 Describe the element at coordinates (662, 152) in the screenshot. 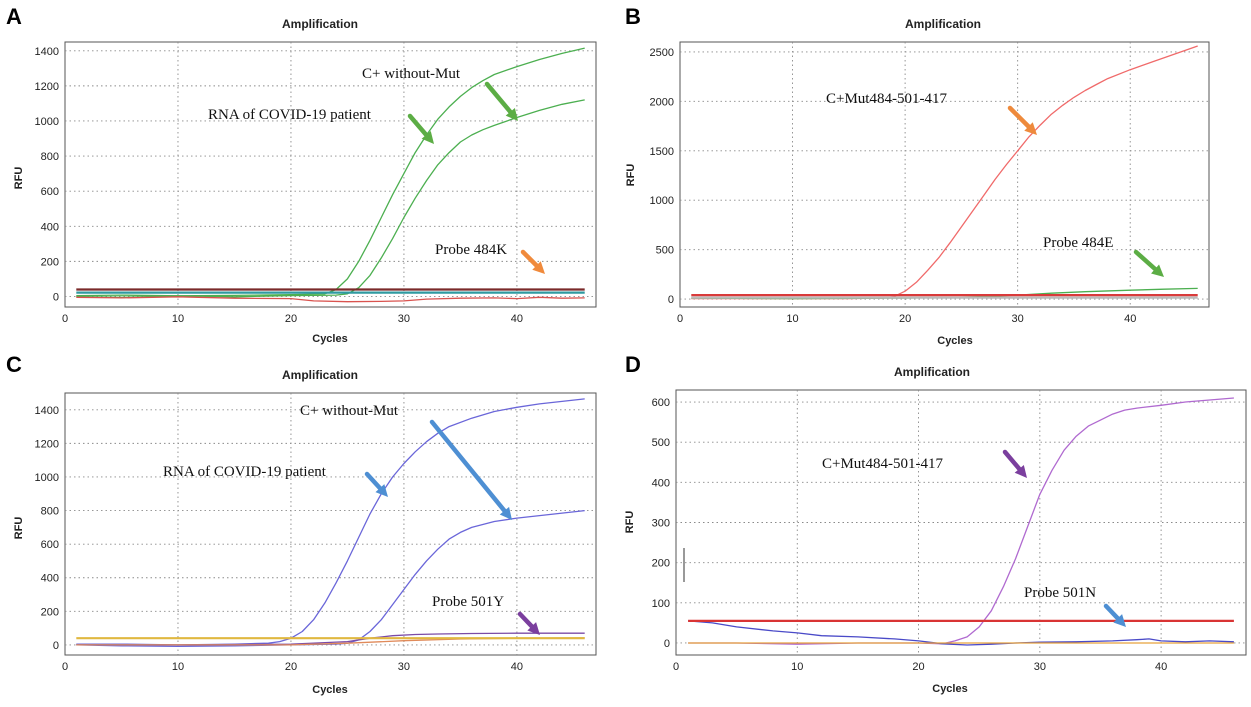

I see `y-tick-label: 1500` at that location.